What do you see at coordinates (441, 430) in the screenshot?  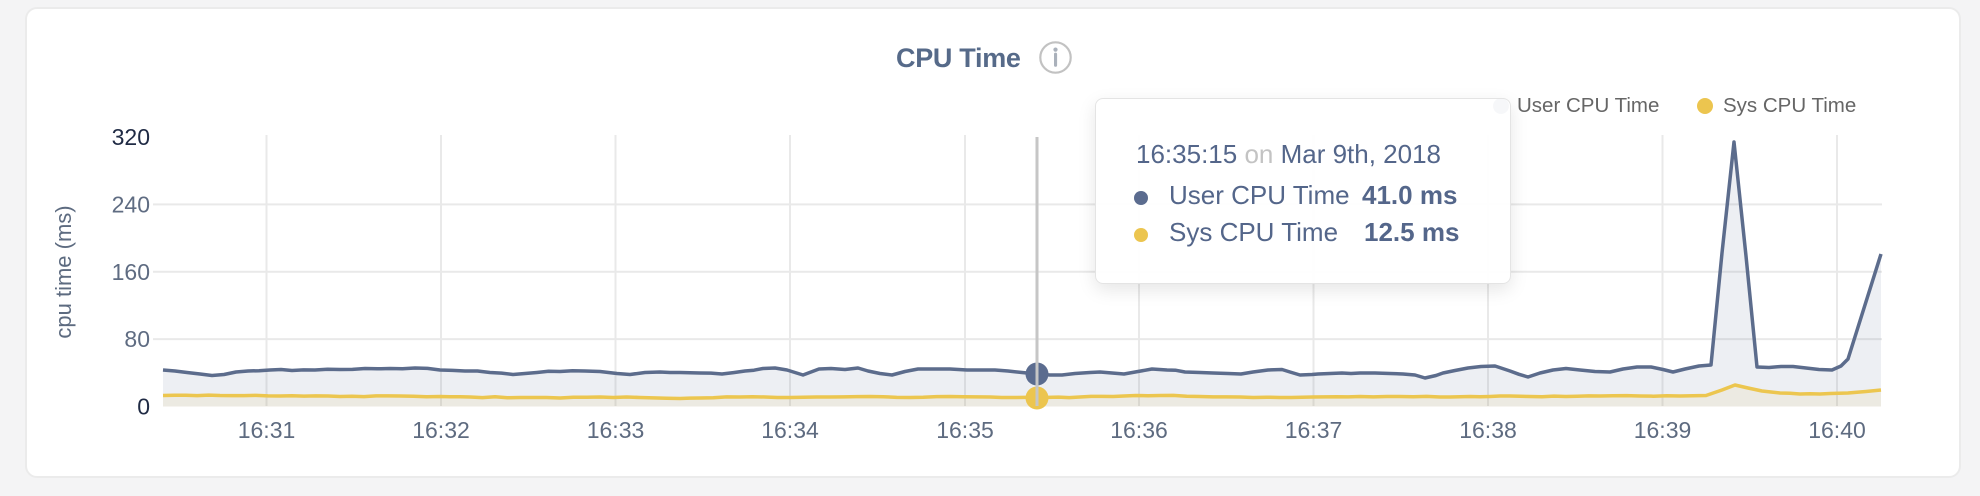 I see `svg-text: 16:32` at bounding box center [441, 430].